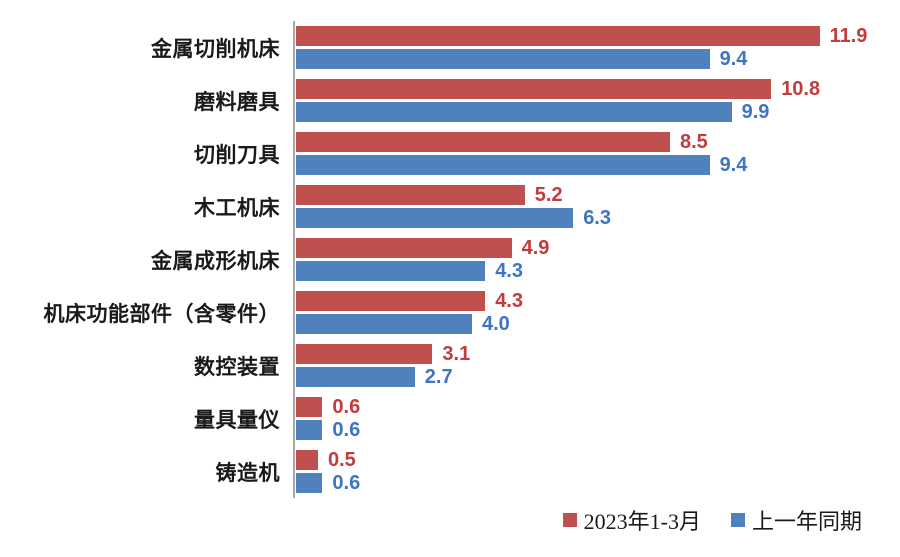 This screenshot has width=900, height=557. I want to click on value-label-previous-period: 2.7, so click(438, 377).